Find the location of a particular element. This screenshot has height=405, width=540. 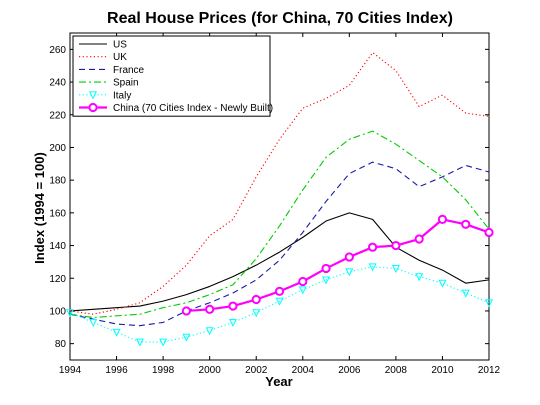

y-axis-label: Index (1994 = 100) is located at coordinates (39, 208).